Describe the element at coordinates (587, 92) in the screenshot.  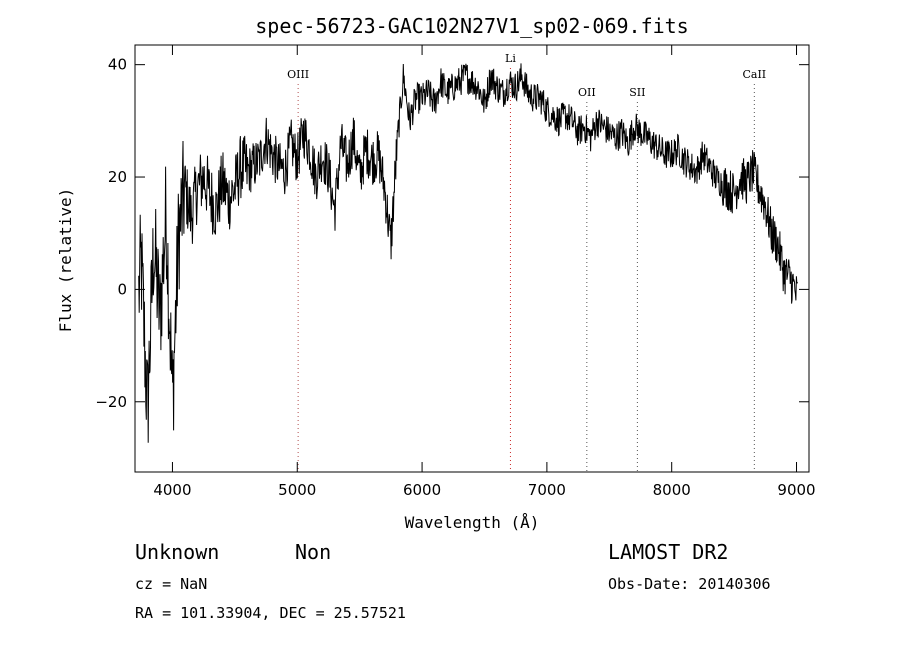
I see `line-label-oii: OII` at that location.